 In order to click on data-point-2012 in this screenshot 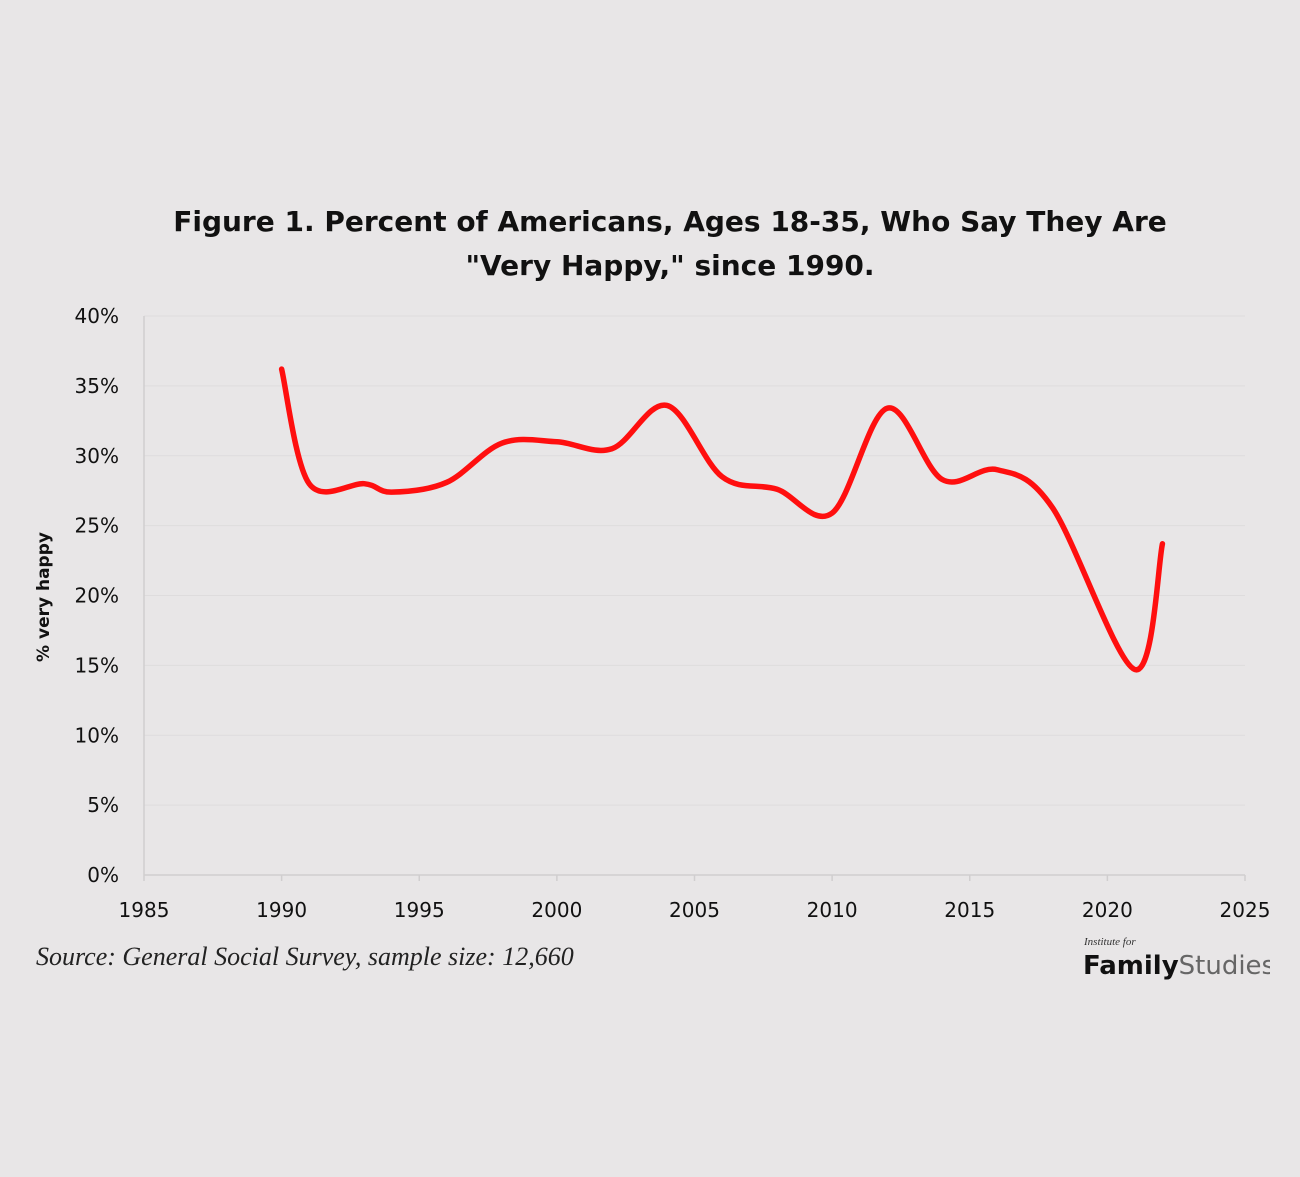, I will do `click(887, 408)`.